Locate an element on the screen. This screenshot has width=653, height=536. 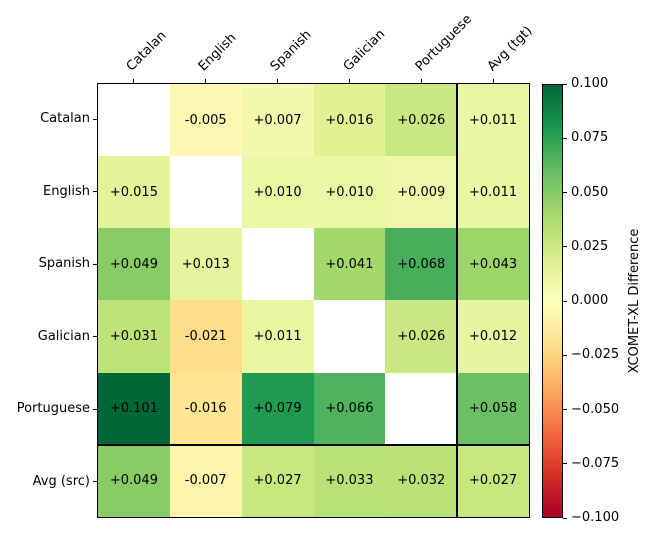
heatmap-cell: +0.041 is located at coordinates (349, 264).